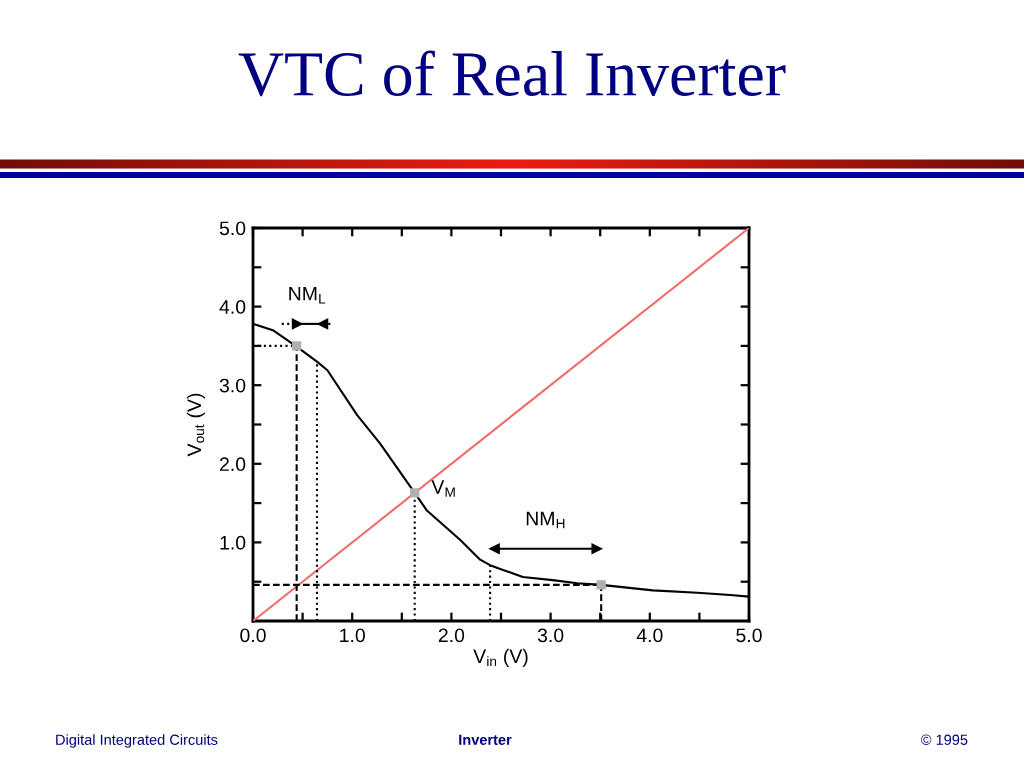  Describe the element at coordinates (232, 385) in the screenshot. I see `y-tick-label: 3.0` at that location.